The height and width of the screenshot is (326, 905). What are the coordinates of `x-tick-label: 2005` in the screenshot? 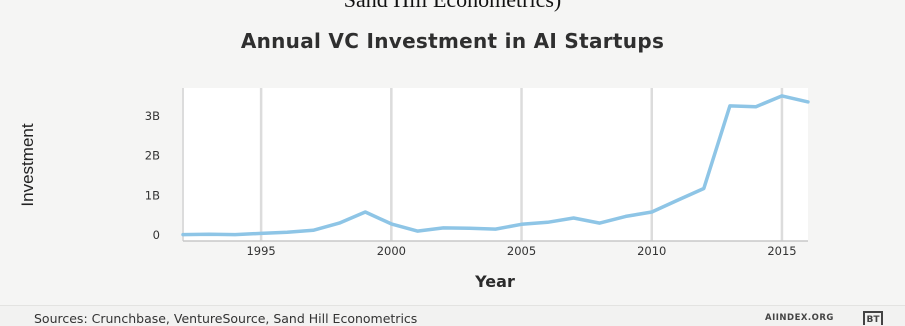 It's located at (521, 251).